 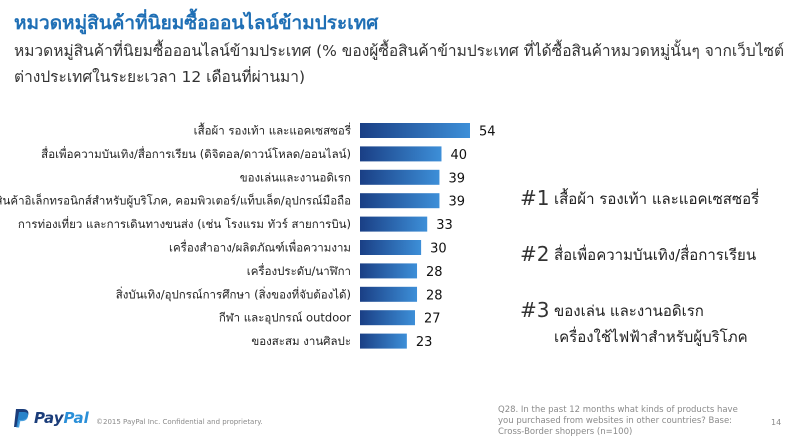 What do you see at coordinates (776, 422) in the screenshot?
I see `page-number: 14` at bounding box center [776, 422].